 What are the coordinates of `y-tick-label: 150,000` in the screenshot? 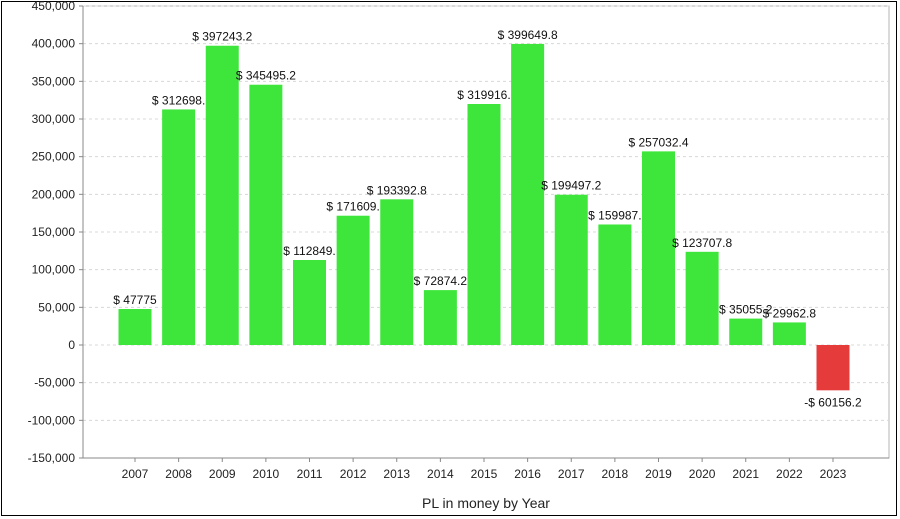 It's located at (54, 232).